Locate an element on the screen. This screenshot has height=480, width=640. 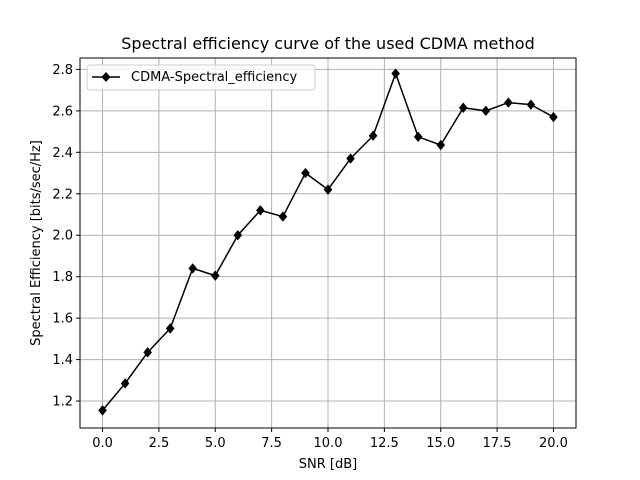
x-tick-label: 17.5 is located at coordinates (497, 443).